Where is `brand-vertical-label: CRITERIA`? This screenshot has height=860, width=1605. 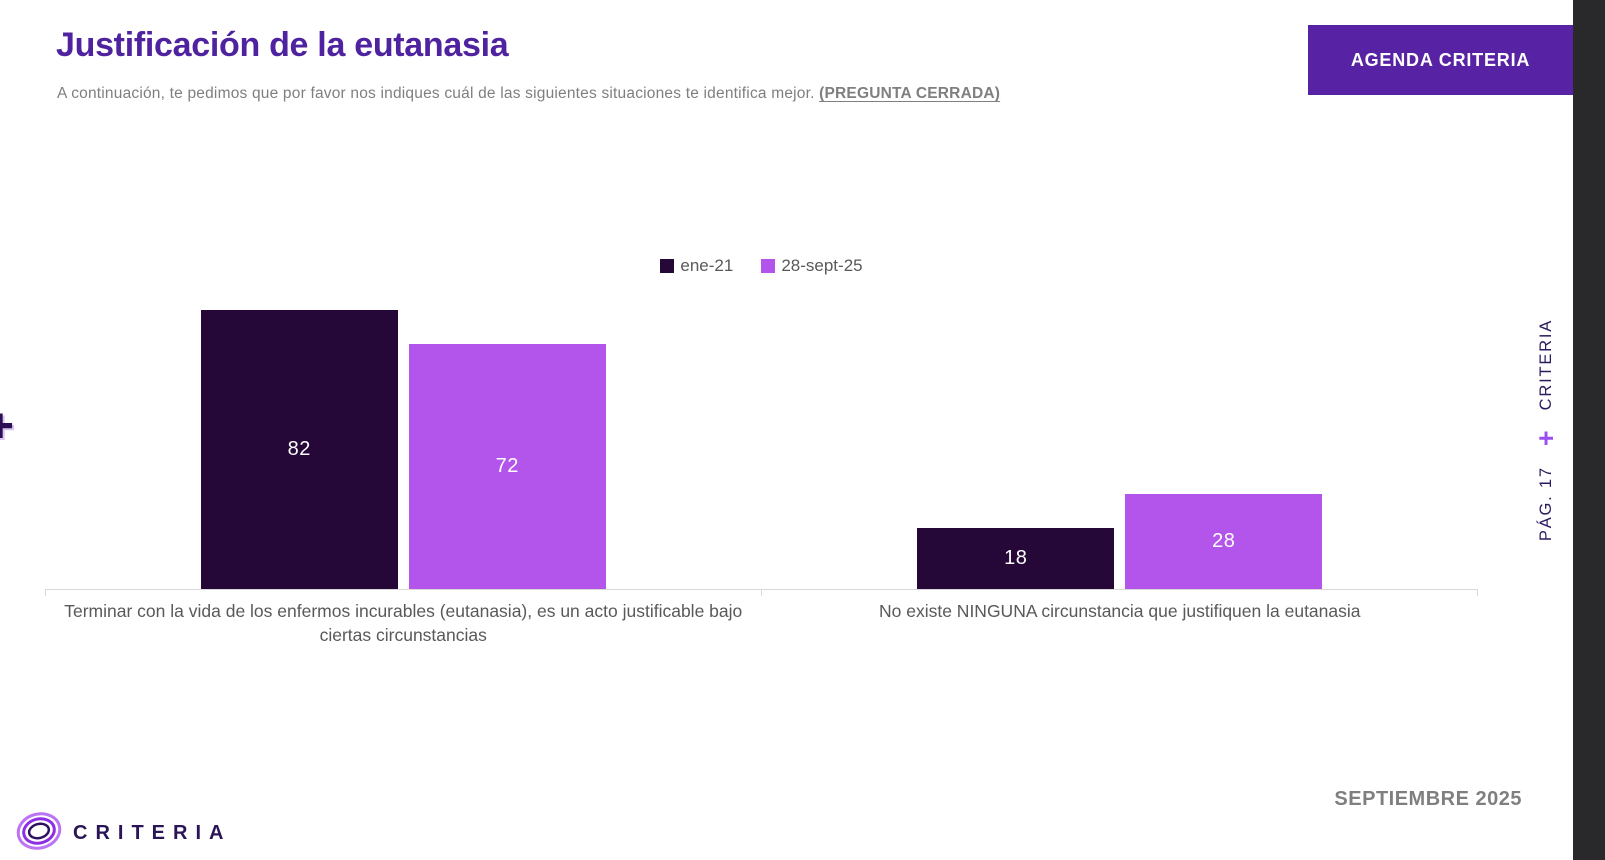 brand-vertical-label: CRITERIA is located at coordinates (1545, 364).